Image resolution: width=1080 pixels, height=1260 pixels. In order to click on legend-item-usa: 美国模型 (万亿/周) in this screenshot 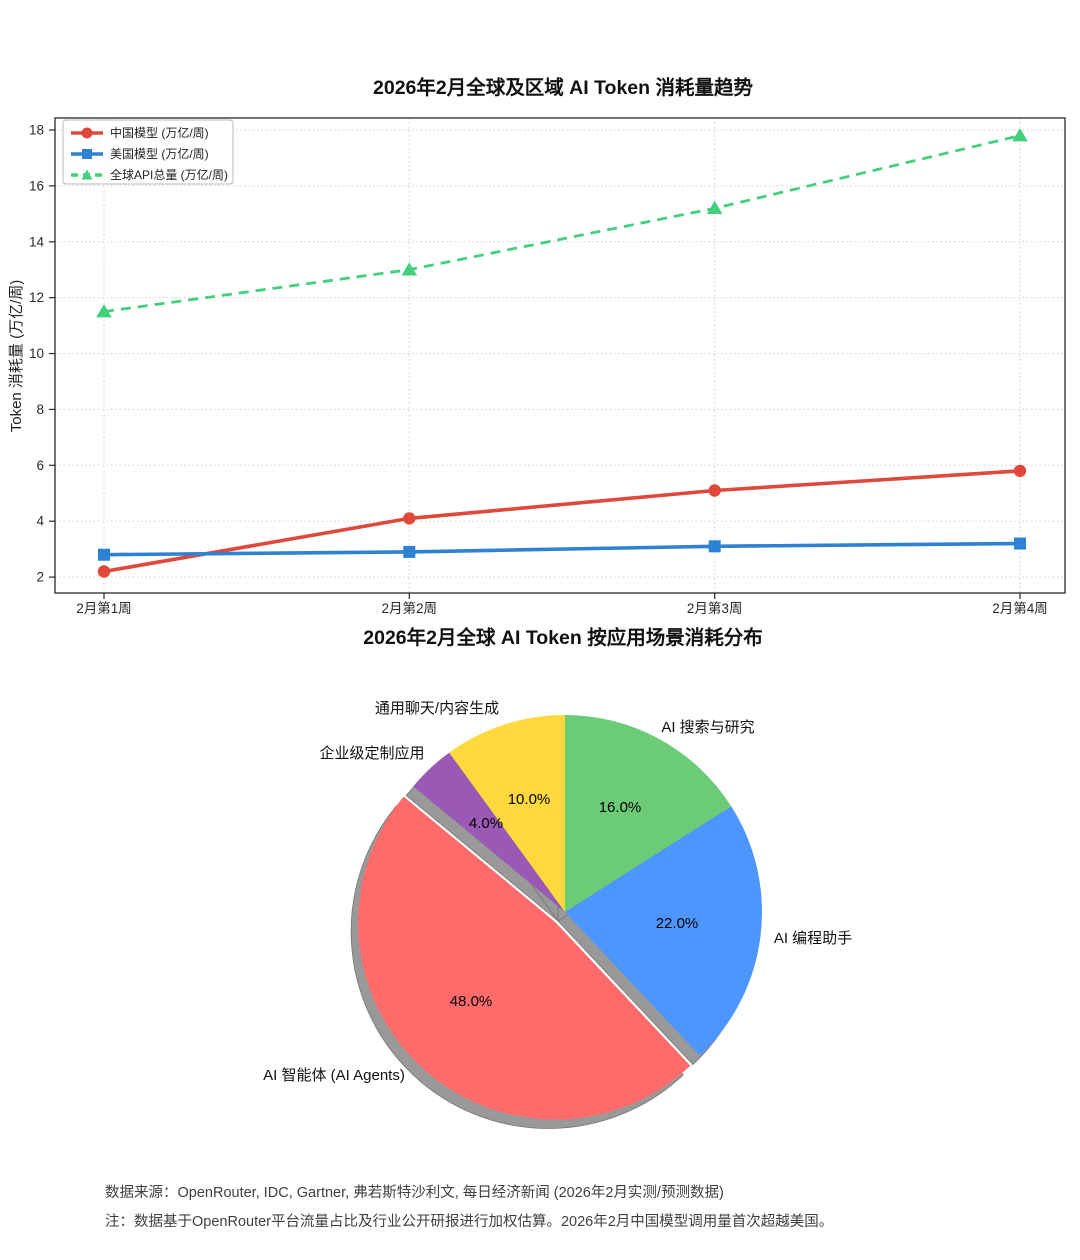, I will do `click(140, 153)`.